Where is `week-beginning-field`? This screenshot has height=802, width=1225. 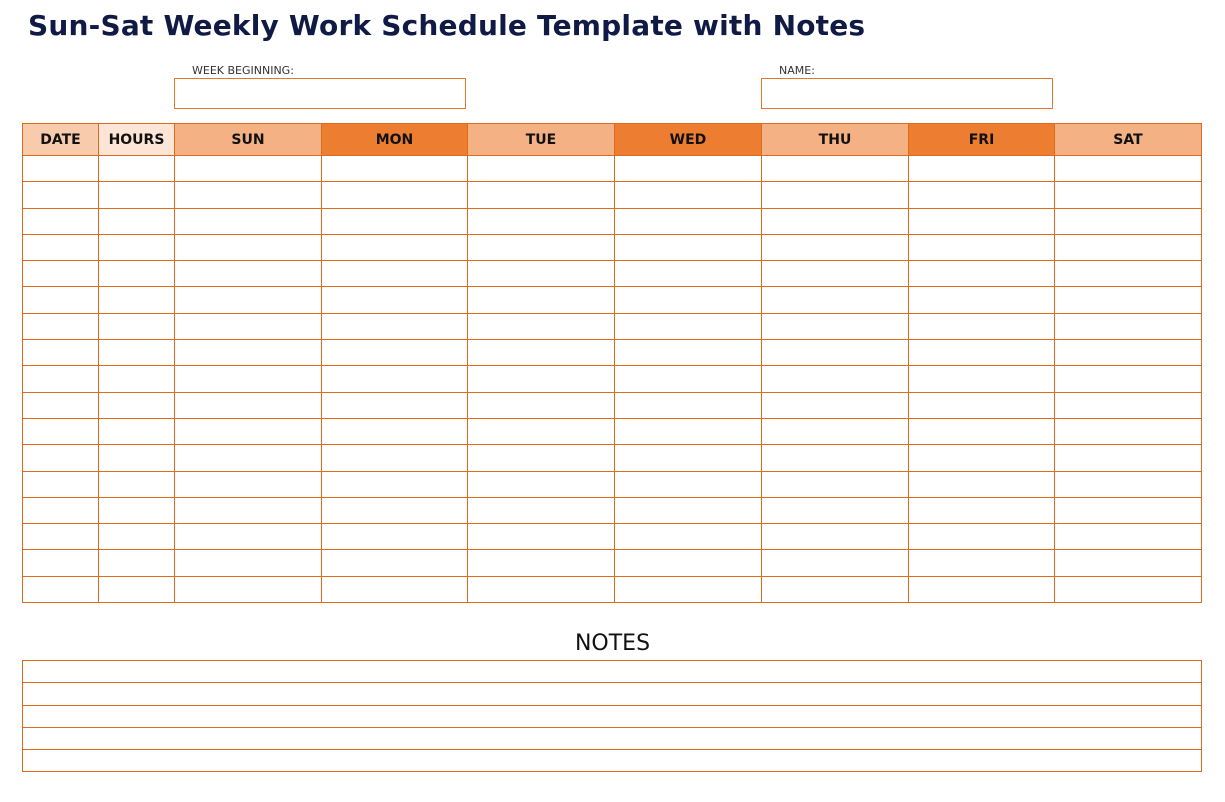
week-beginning-field is located at coordinates (320, 93).